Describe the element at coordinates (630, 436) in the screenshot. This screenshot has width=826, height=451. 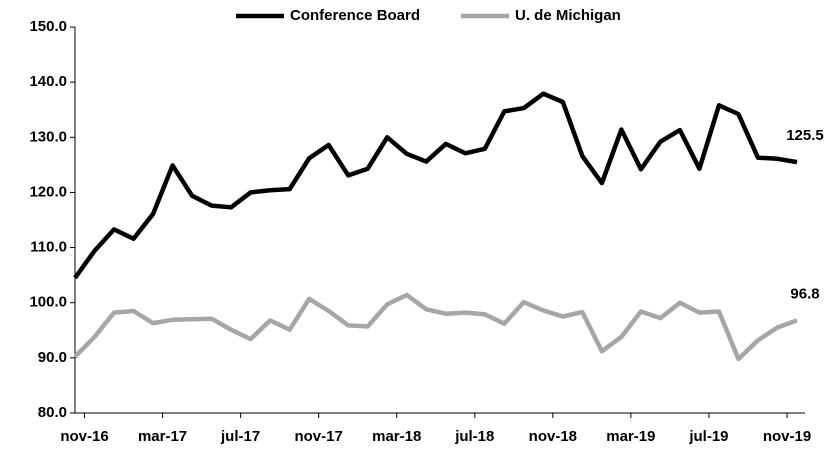
I see `x-tick-label: mar-19` at that location.